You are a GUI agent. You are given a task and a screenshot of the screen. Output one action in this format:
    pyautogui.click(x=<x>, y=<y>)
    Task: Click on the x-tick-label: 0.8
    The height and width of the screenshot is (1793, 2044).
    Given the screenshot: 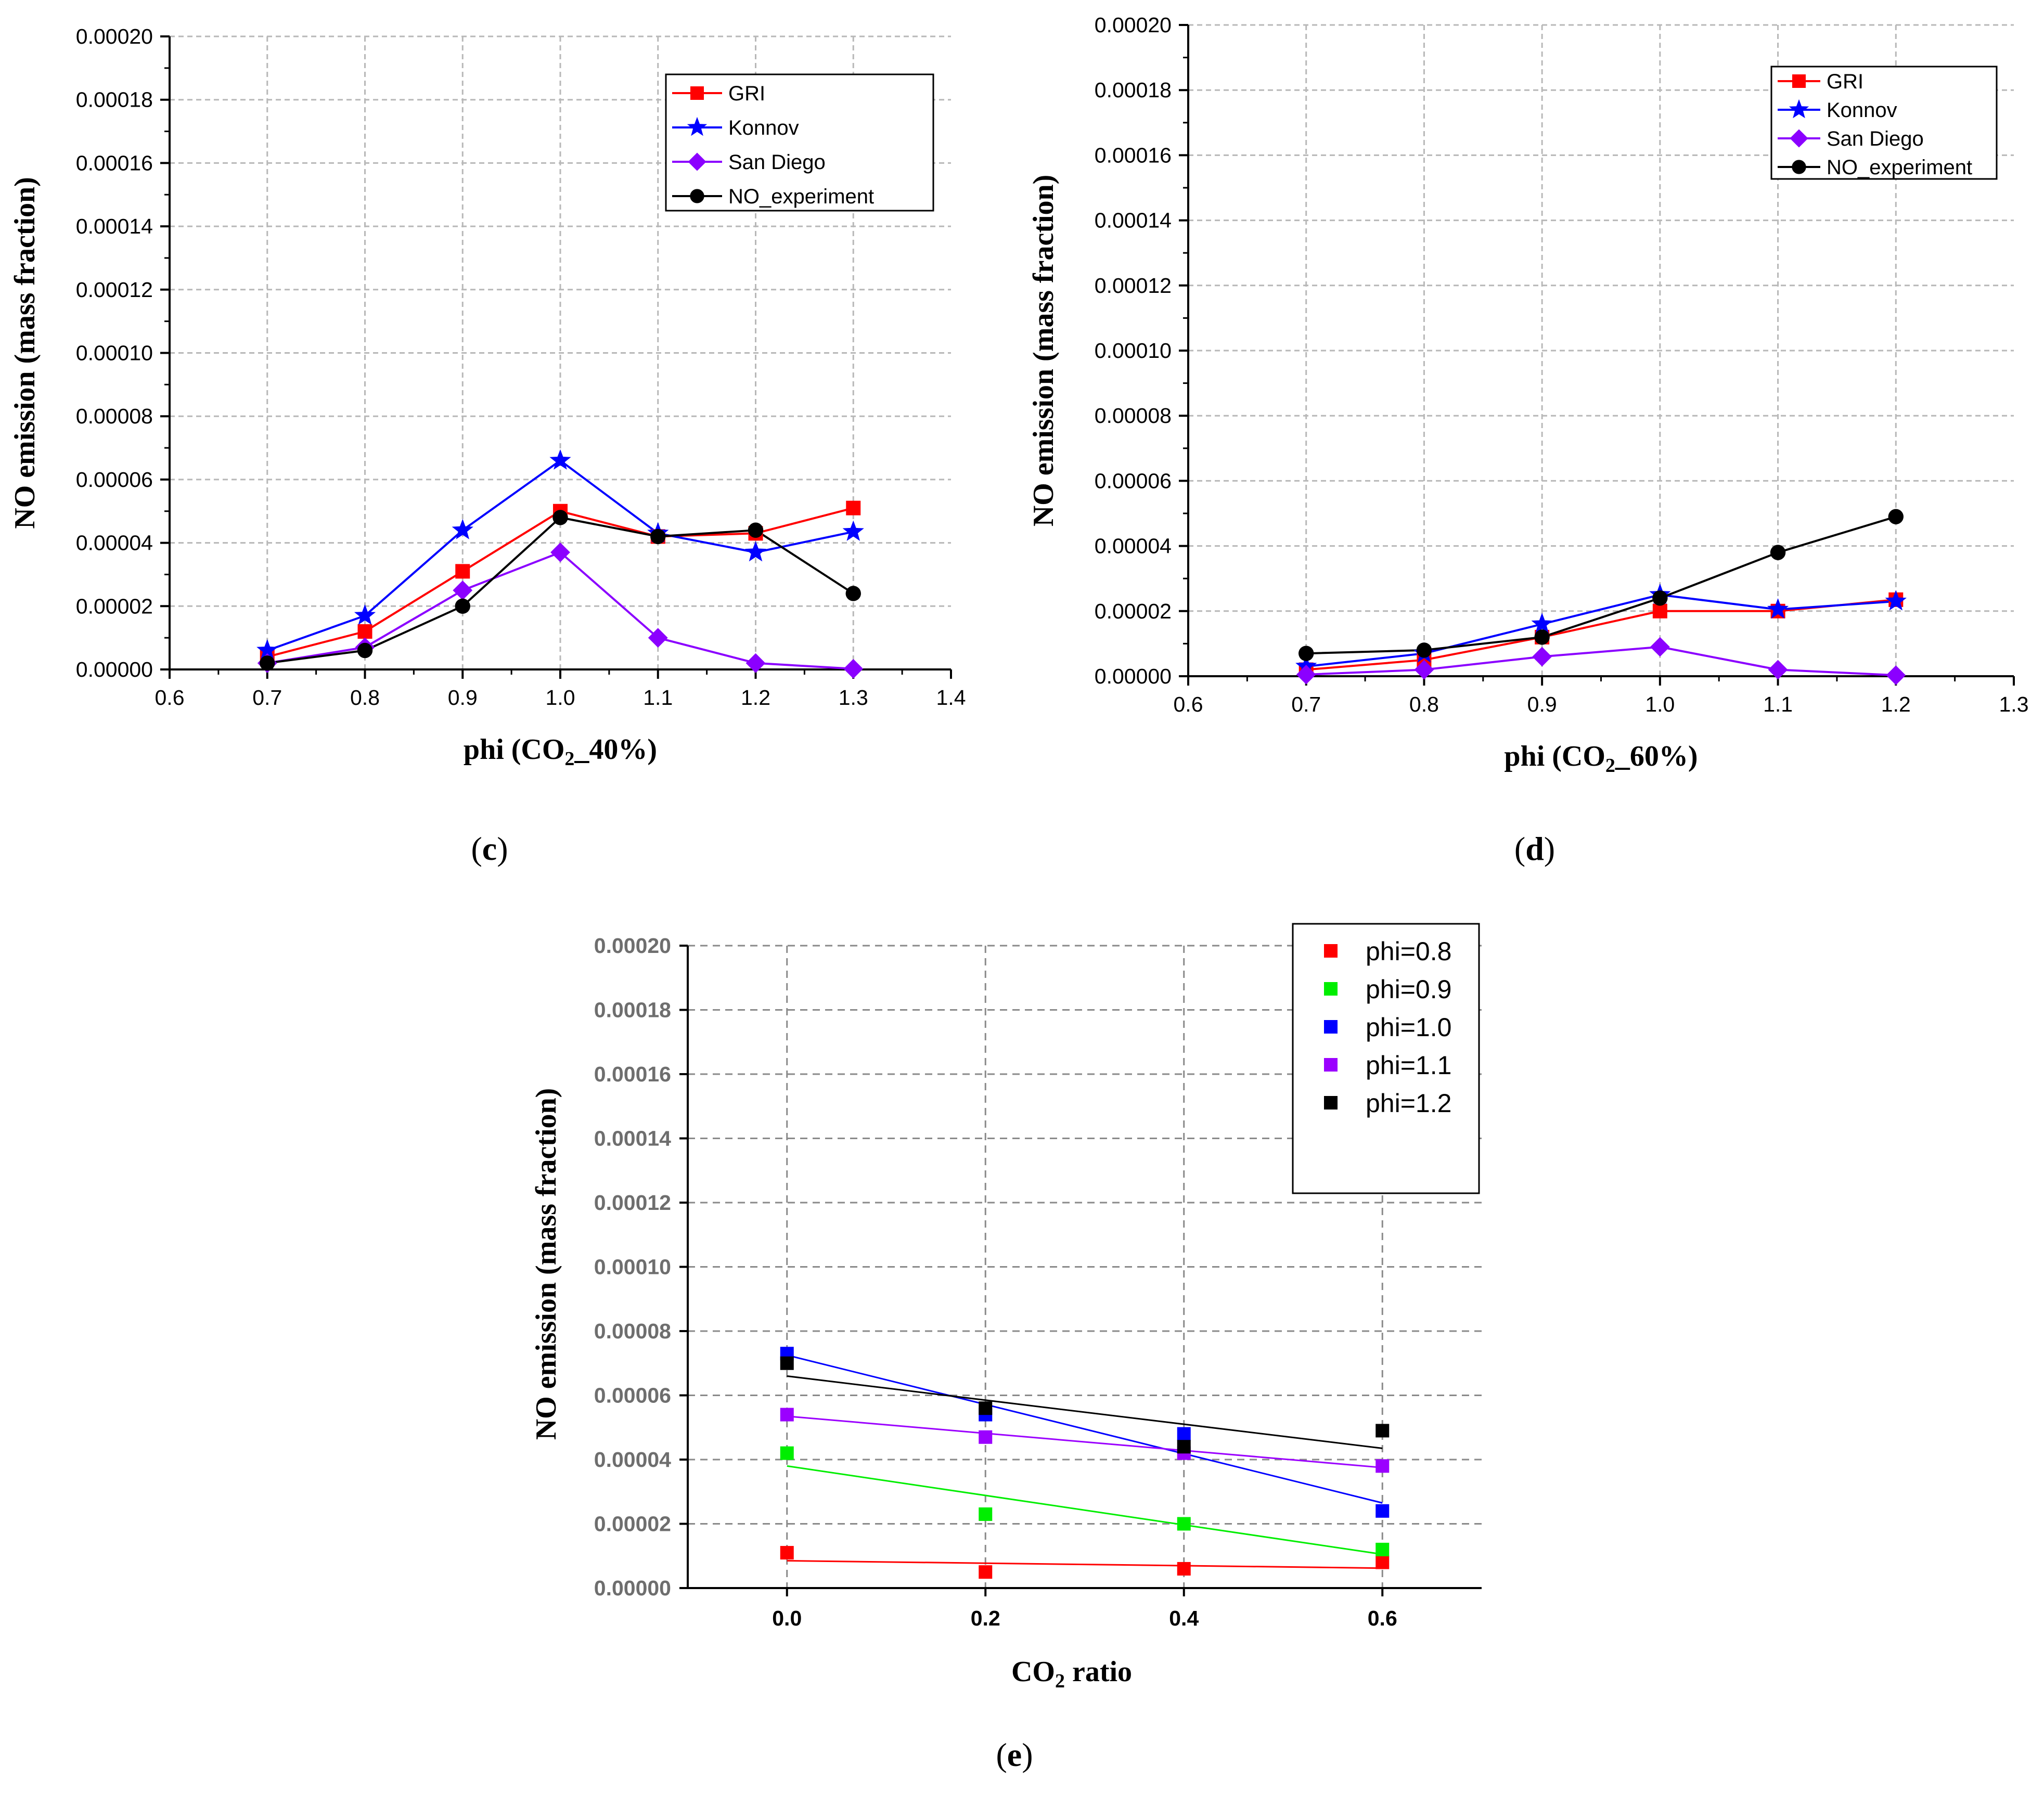 What is the action you would take?
    pyautogui.click(x=365, y=698)
    